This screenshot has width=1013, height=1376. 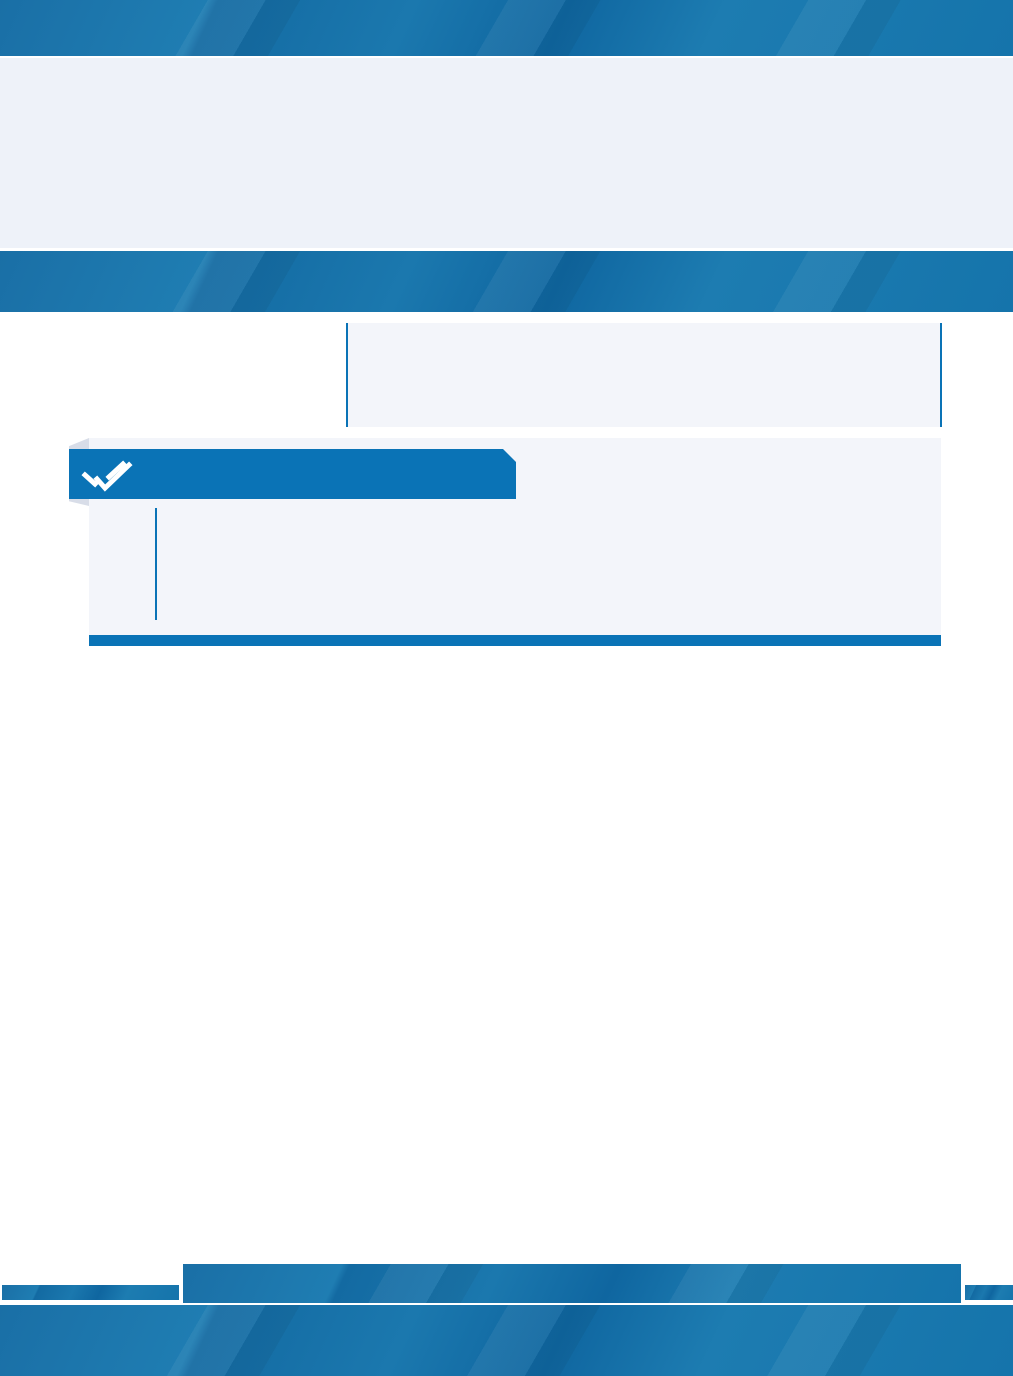 What do you see at coordinates (506, 281) in the screenshot?
I see `subheader-band` at bounding box center [506, 281].